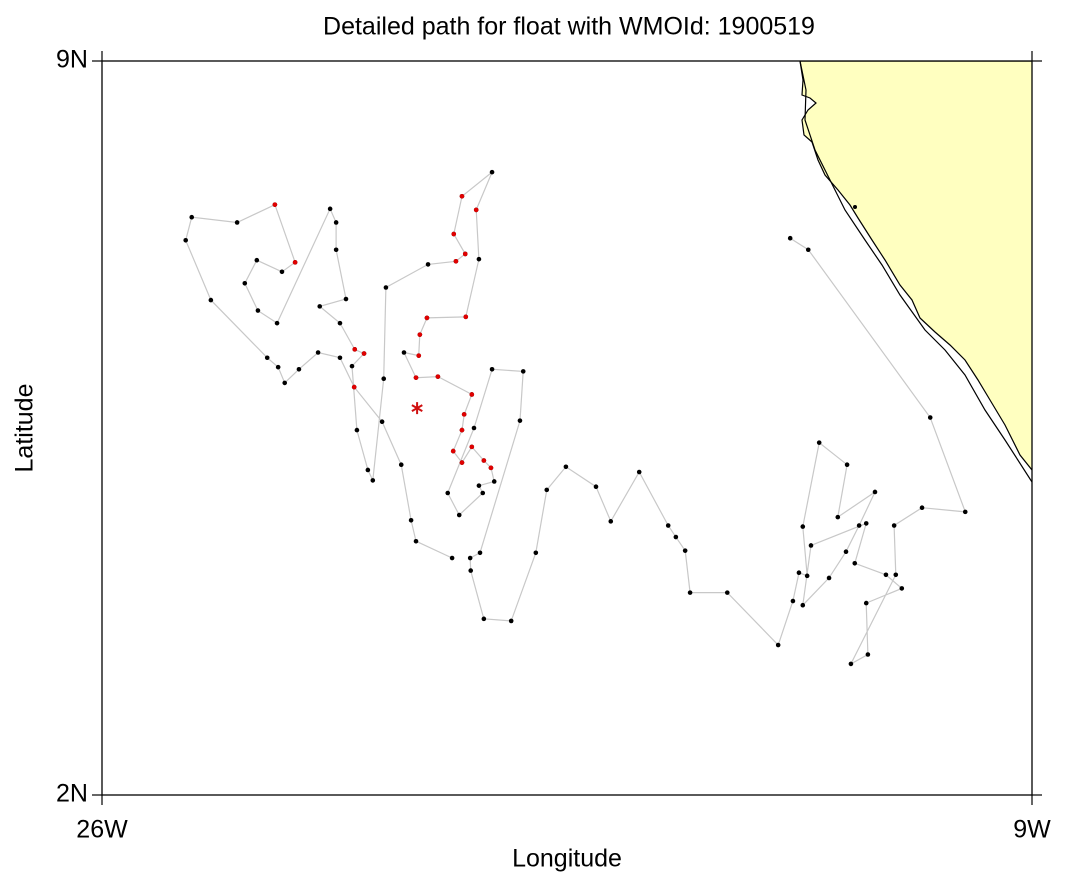  Describe the element at coordinates (102, 830) in the screenshot. I see `x-tick-label: 26W` at that location.